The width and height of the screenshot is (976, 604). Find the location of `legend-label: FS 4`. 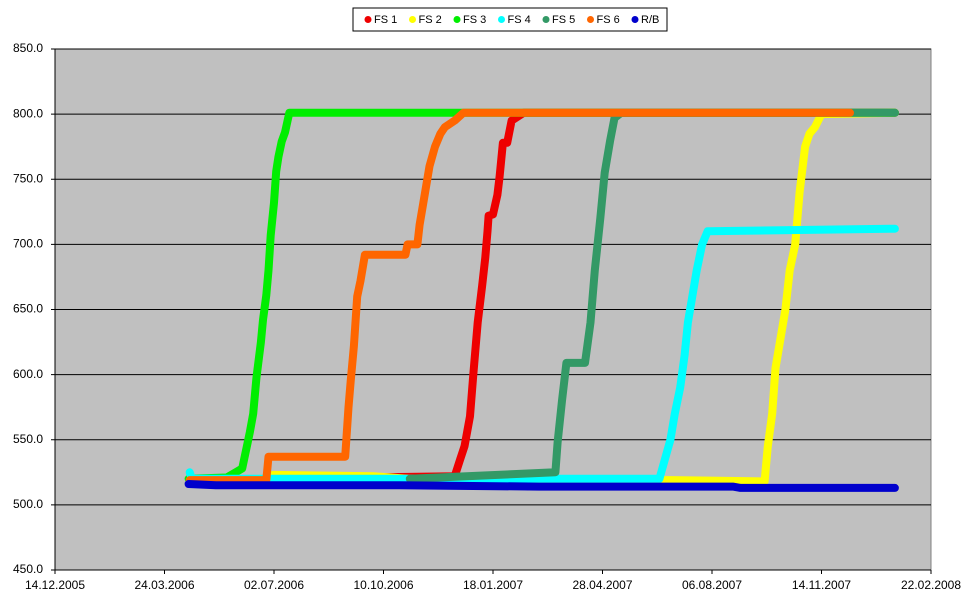

legend-label: FS 4 is located at coordinates (519, 20).